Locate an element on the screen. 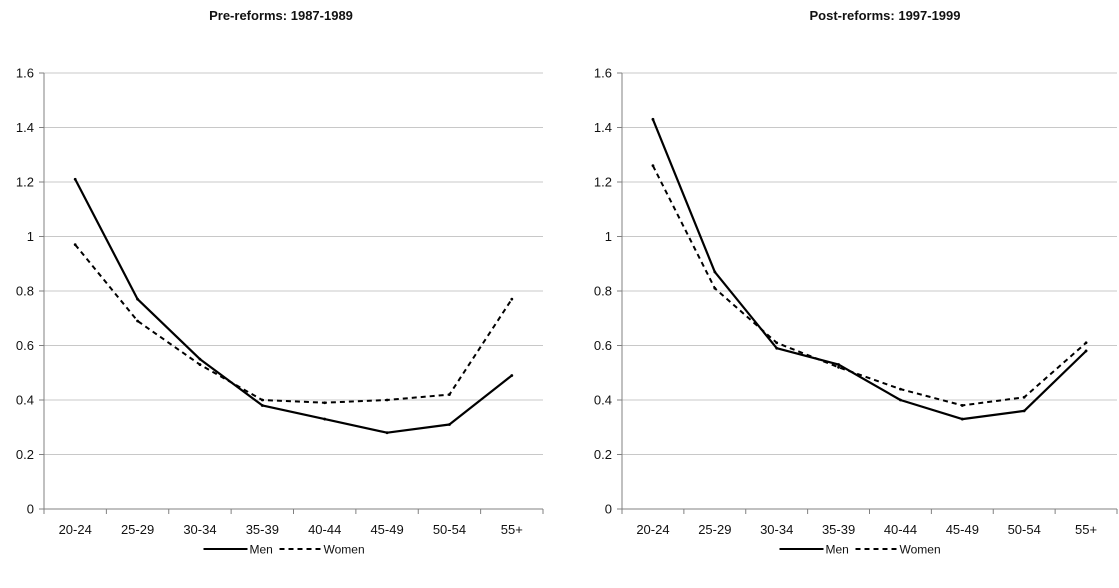 This screenshot has height=588, width=1119. chart-title: Pre-reforms: 1987-1989 is located at coordinates (281, 15).